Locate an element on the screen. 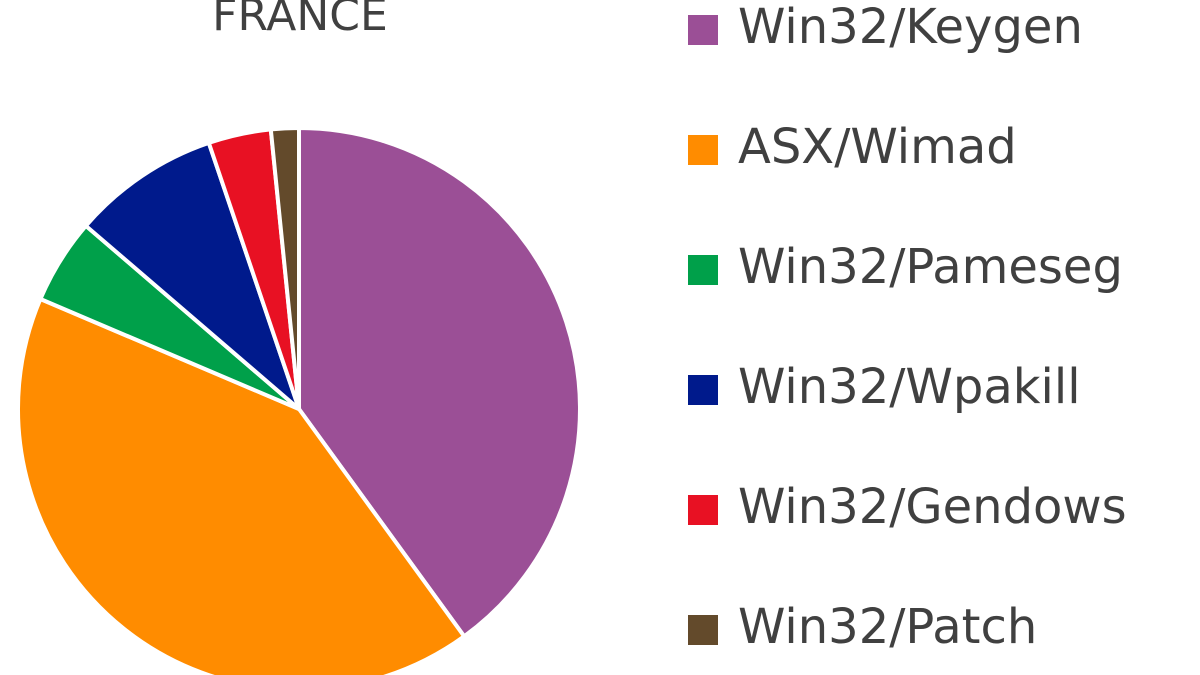 The width and height of the screenshot is (1200, 675). legend-label: ASX/Wimad is located at coordinates (877, 147).